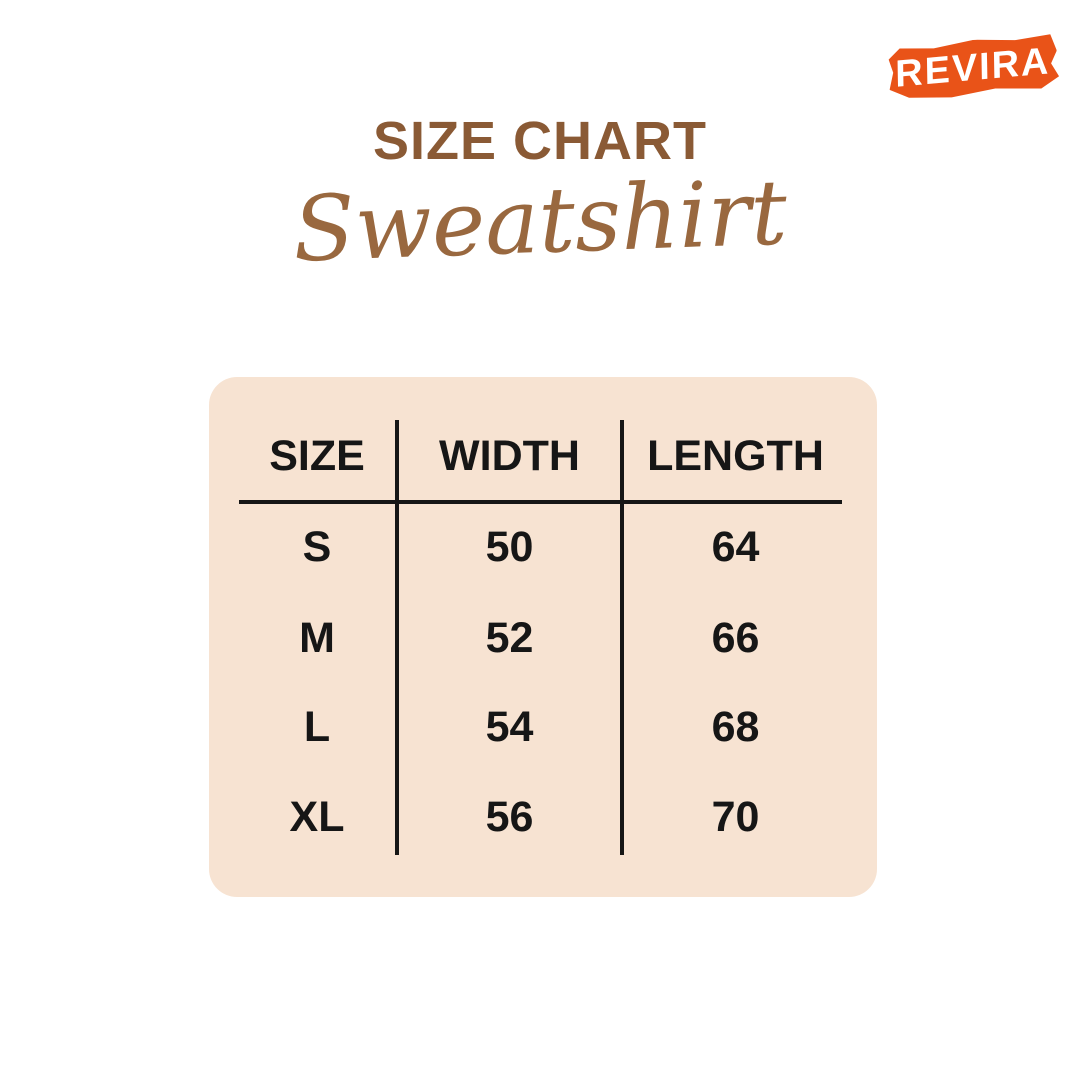 The height and width of the screenshot is (1080, 1080). Describe the element at coordinates (317, 816) in the screenshot. I see `table-cell-size-xl: XL` at that location.